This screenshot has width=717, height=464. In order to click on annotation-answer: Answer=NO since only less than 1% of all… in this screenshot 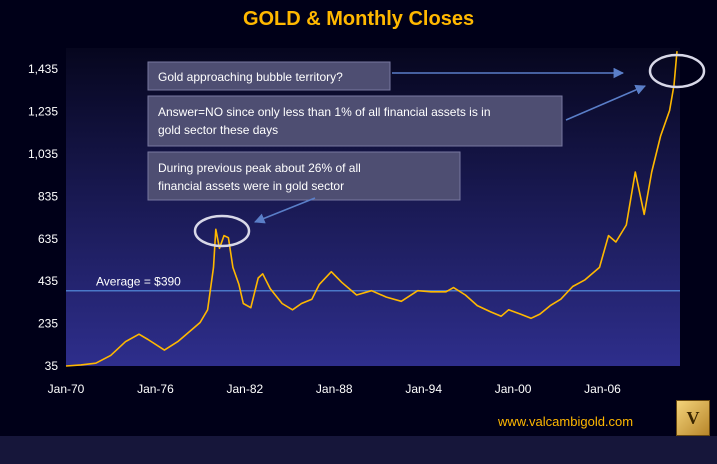, I will do `click(355, 121)`.